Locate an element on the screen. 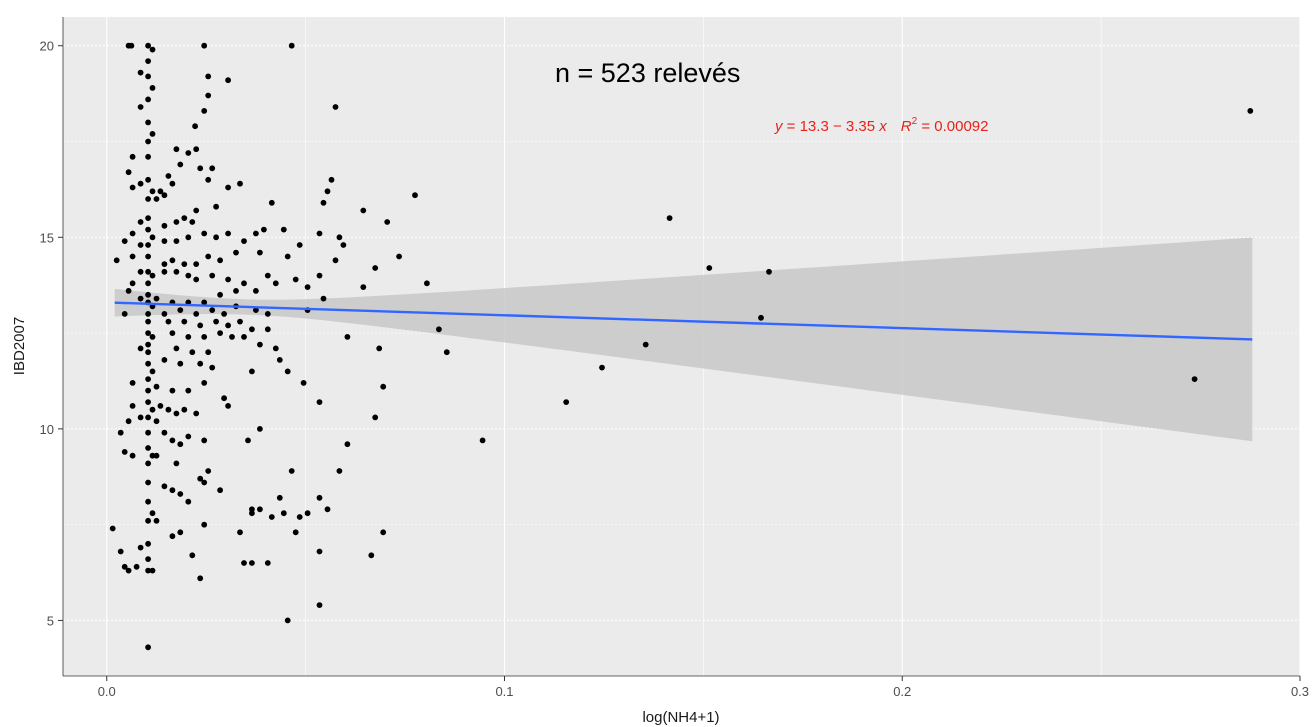  equation-r-value: = 0.00092 is located at coordinates (952, 126).